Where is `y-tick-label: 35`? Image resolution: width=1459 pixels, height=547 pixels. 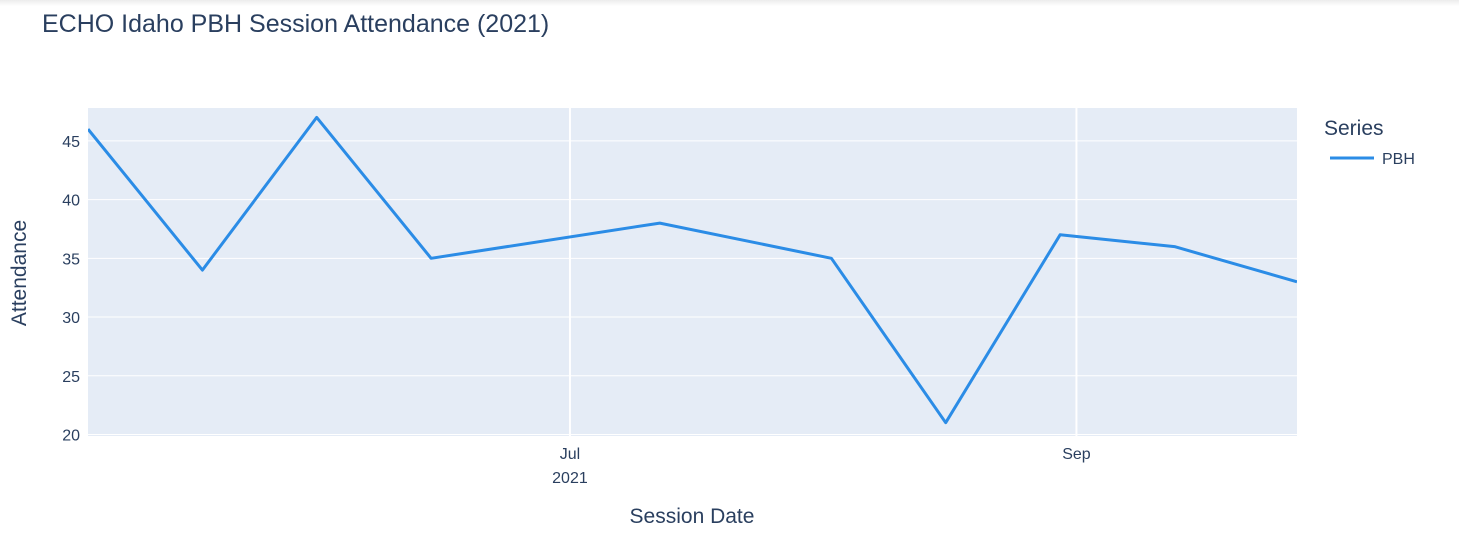
y-tick-label: 35 is located at coordinates (71, 259).